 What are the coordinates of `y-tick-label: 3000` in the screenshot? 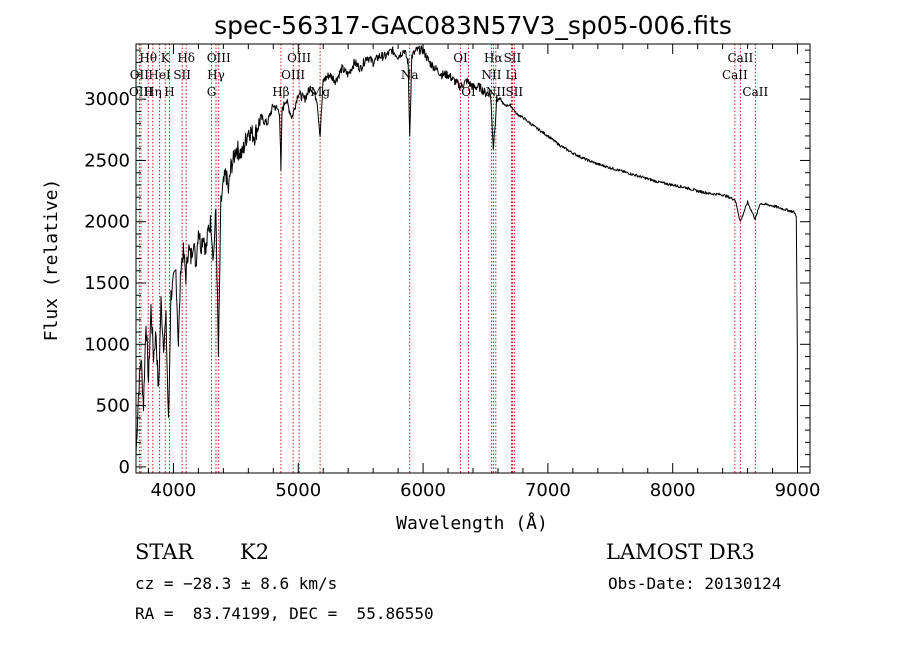 It's located at (107, 99).